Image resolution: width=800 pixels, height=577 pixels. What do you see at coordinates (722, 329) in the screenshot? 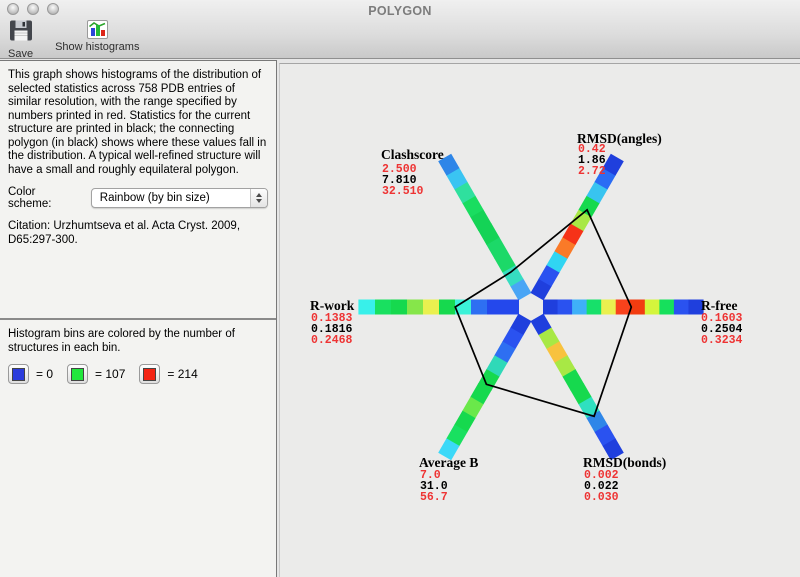
I see `axis-value-value: 0.2504` at bounding box center [722, 329].